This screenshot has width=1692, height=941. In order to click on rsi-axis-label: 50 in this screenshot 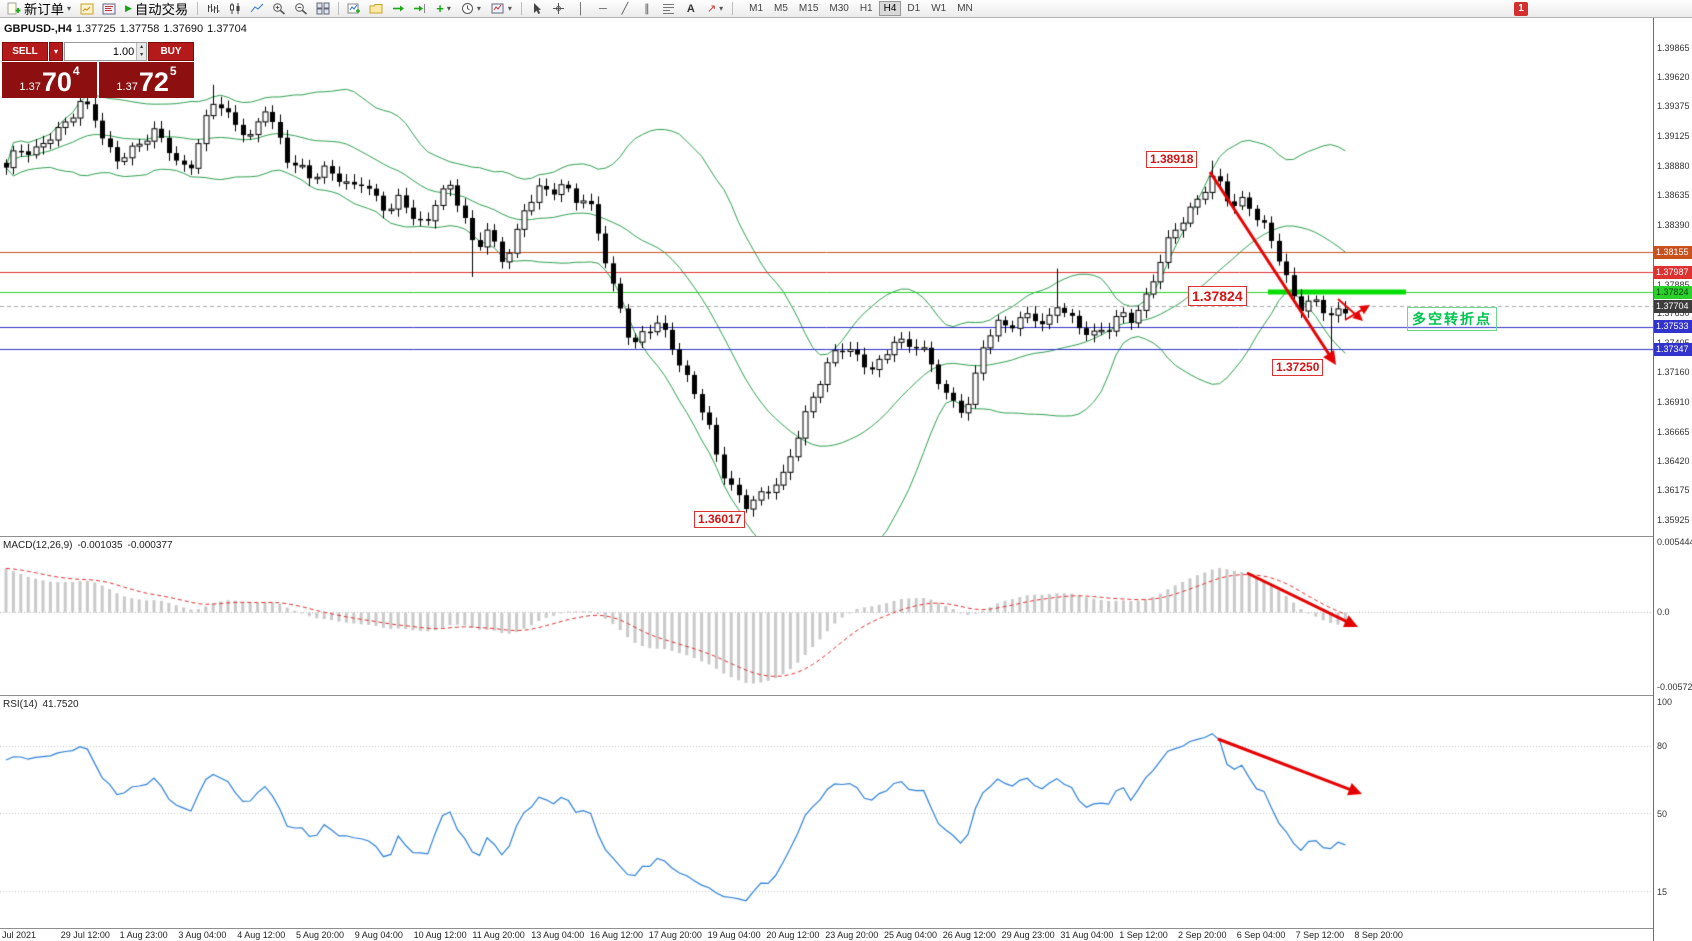, I will do `click(1662, 813)`.